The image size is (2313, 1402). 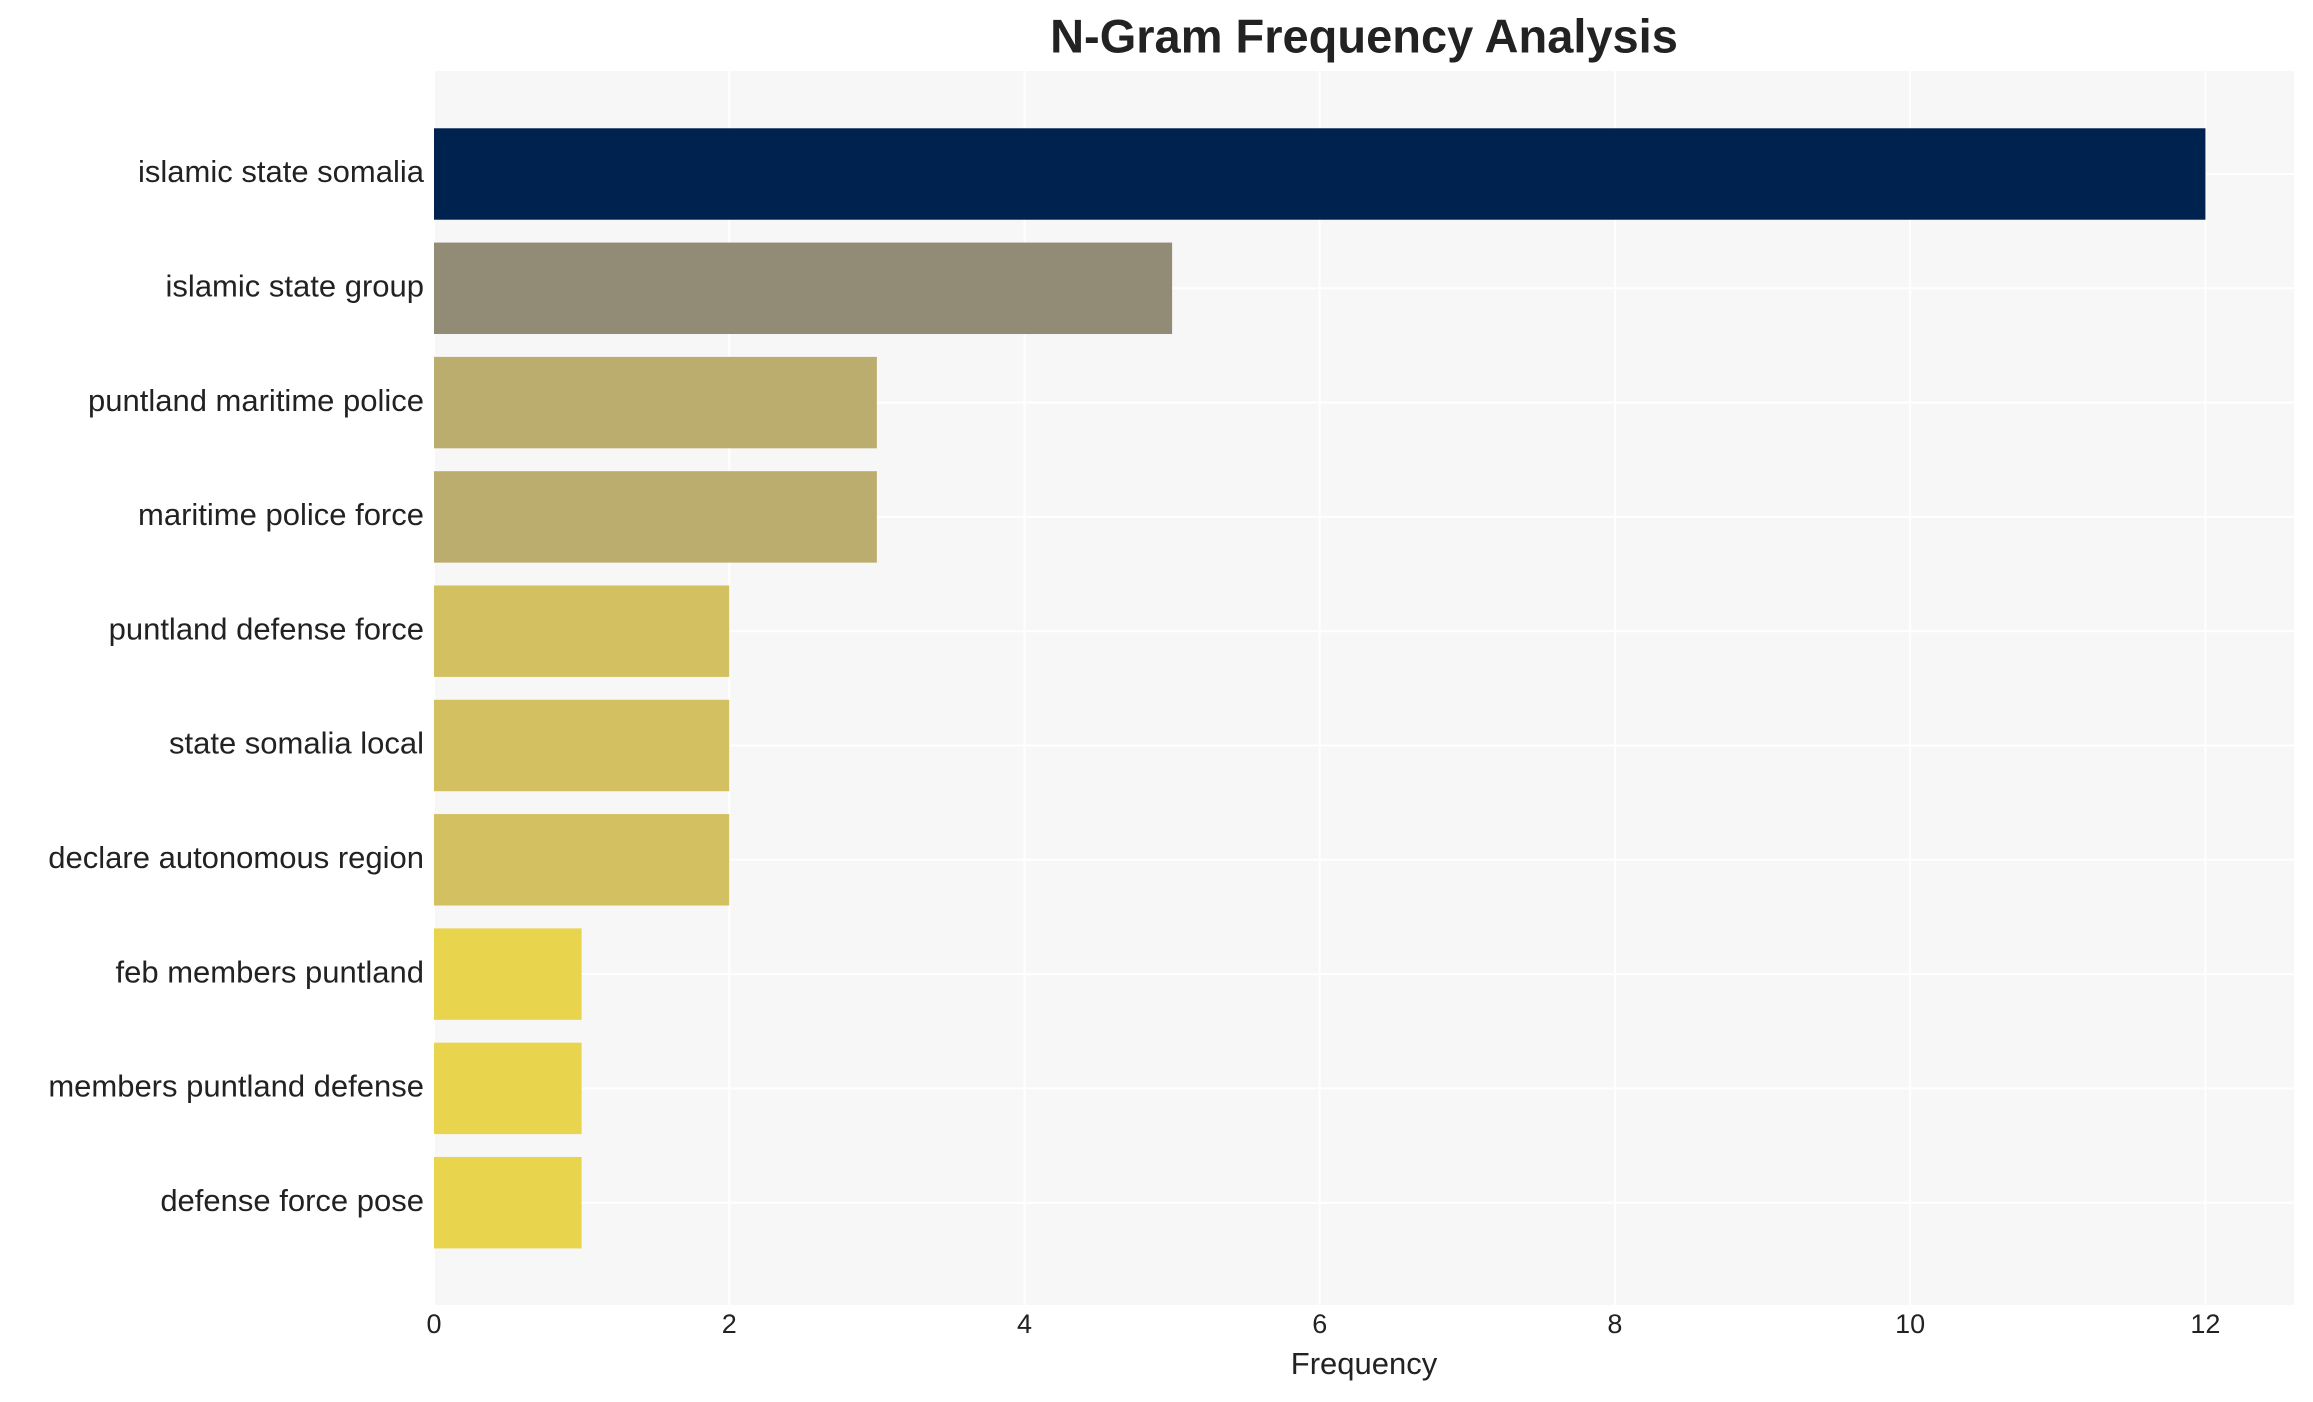 What do you see at coordinates (1024, 1324) in the screenshot?
I see `x-tick-label: 4` at bounding box center [1024, 1324].